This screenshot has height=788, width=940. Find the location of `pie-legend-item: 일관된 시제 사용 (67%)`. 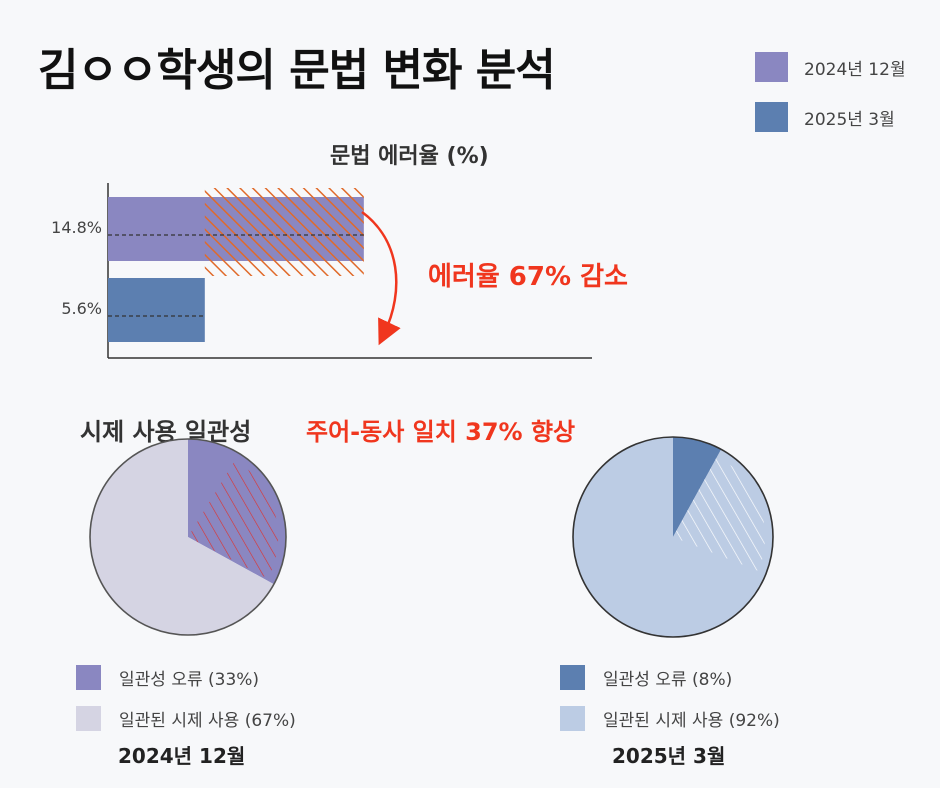

pie-legend-item: 일관된 시제 사용 (67%) is located at coordinates (186, 718).